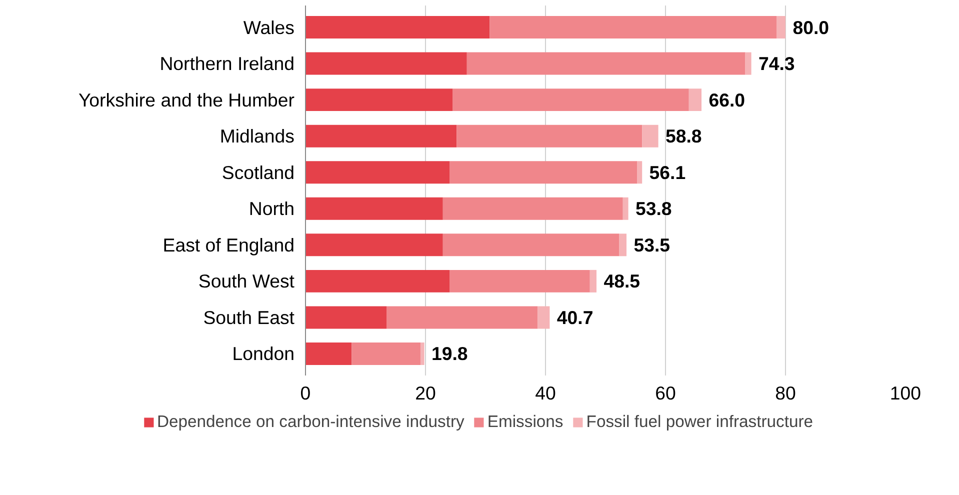 The width and height of the screenshot is (959, 495). Describe the element at coordinates (667, 172) in the screenshot. I see `total-label: 56.1` at that location.